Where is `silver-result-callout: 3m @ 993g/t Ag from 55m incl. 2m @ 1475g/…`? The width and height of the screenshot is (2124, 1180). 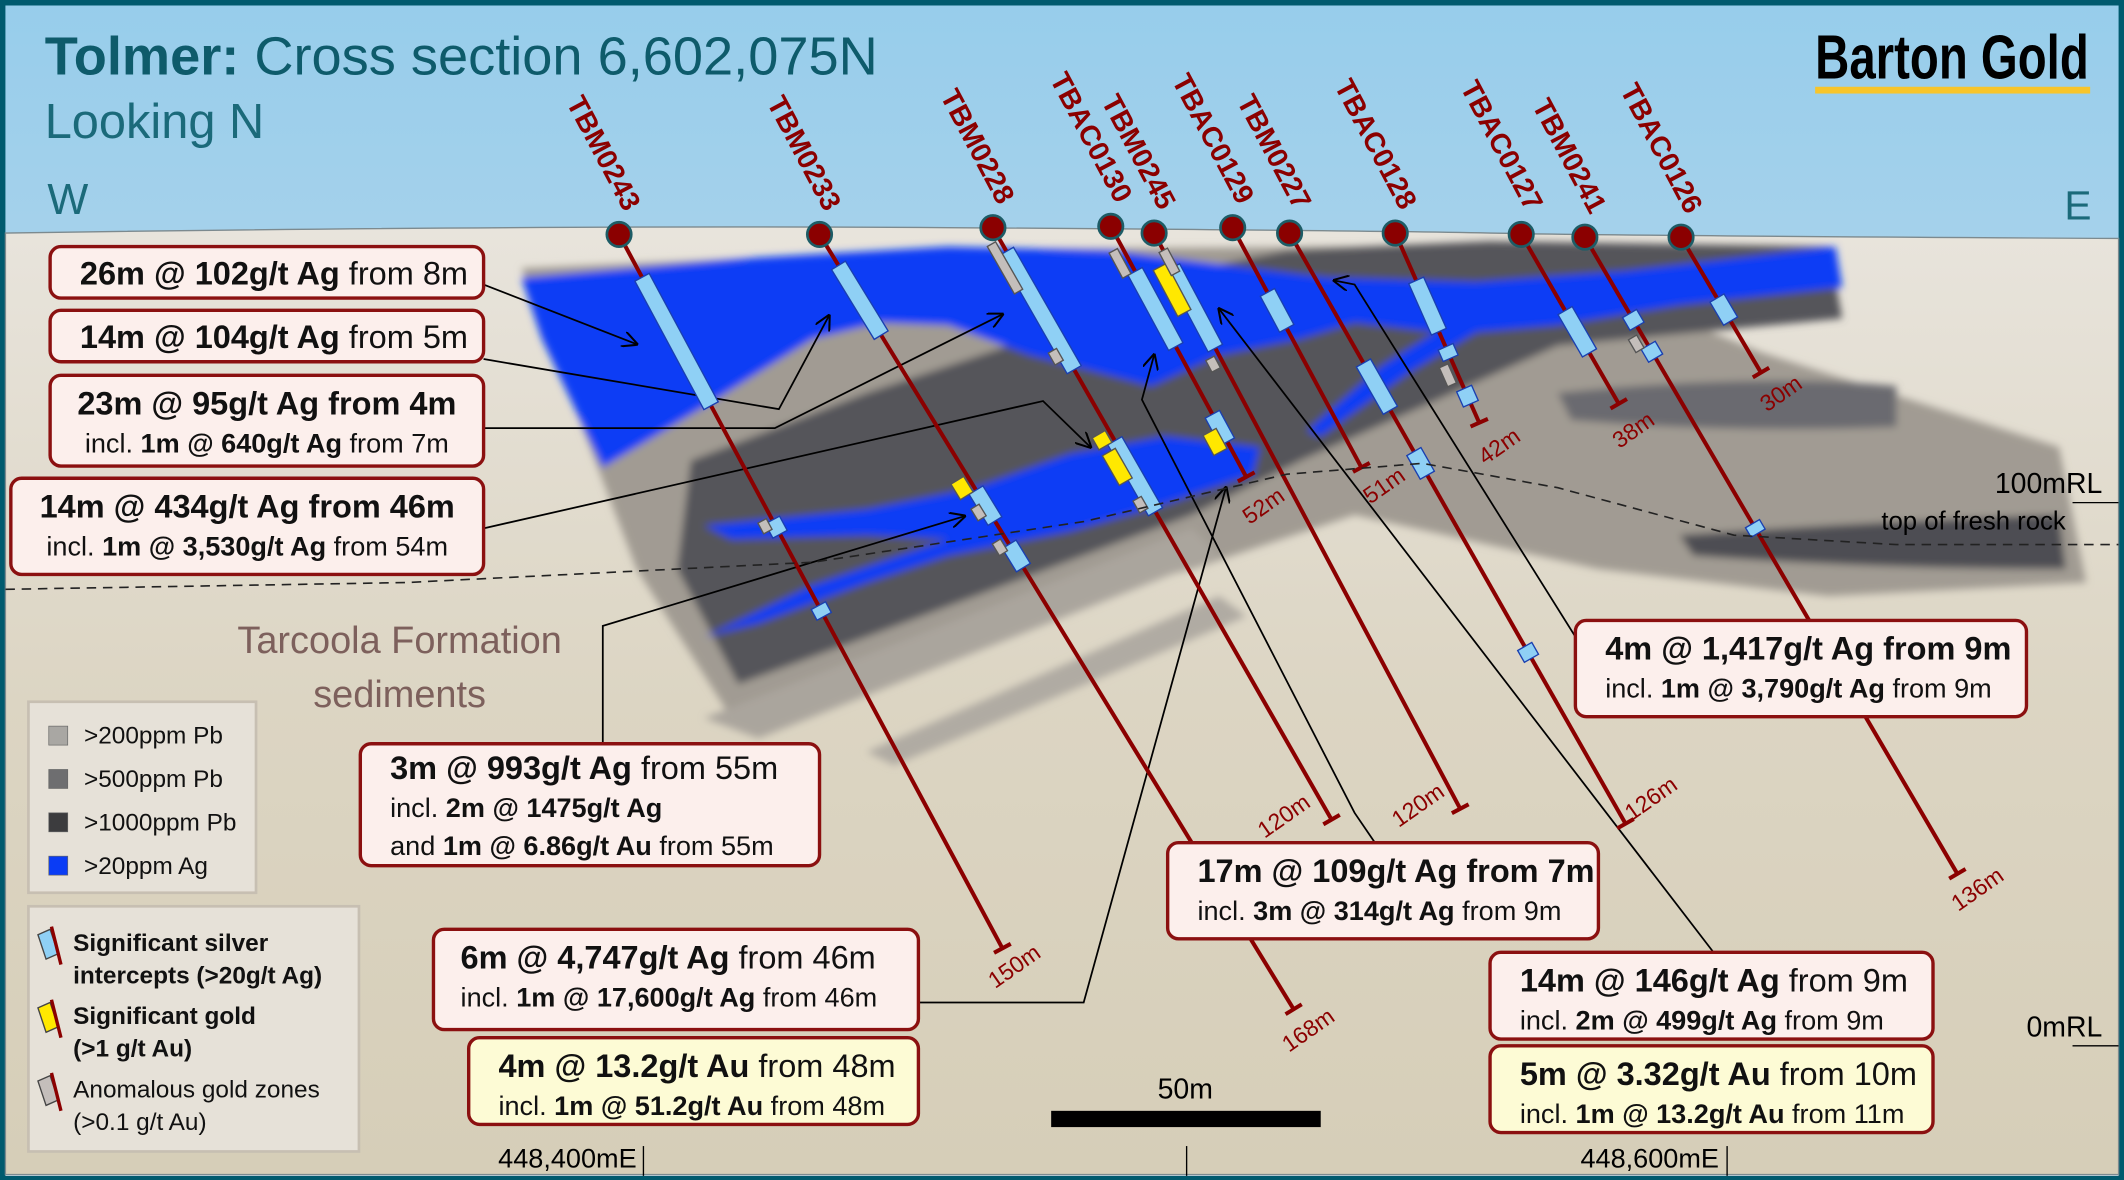
silver-result-callout: 3m @ 993g/t Ag from 55m incl. 2m @ 1475g/… is located at coordinates (590, 805).